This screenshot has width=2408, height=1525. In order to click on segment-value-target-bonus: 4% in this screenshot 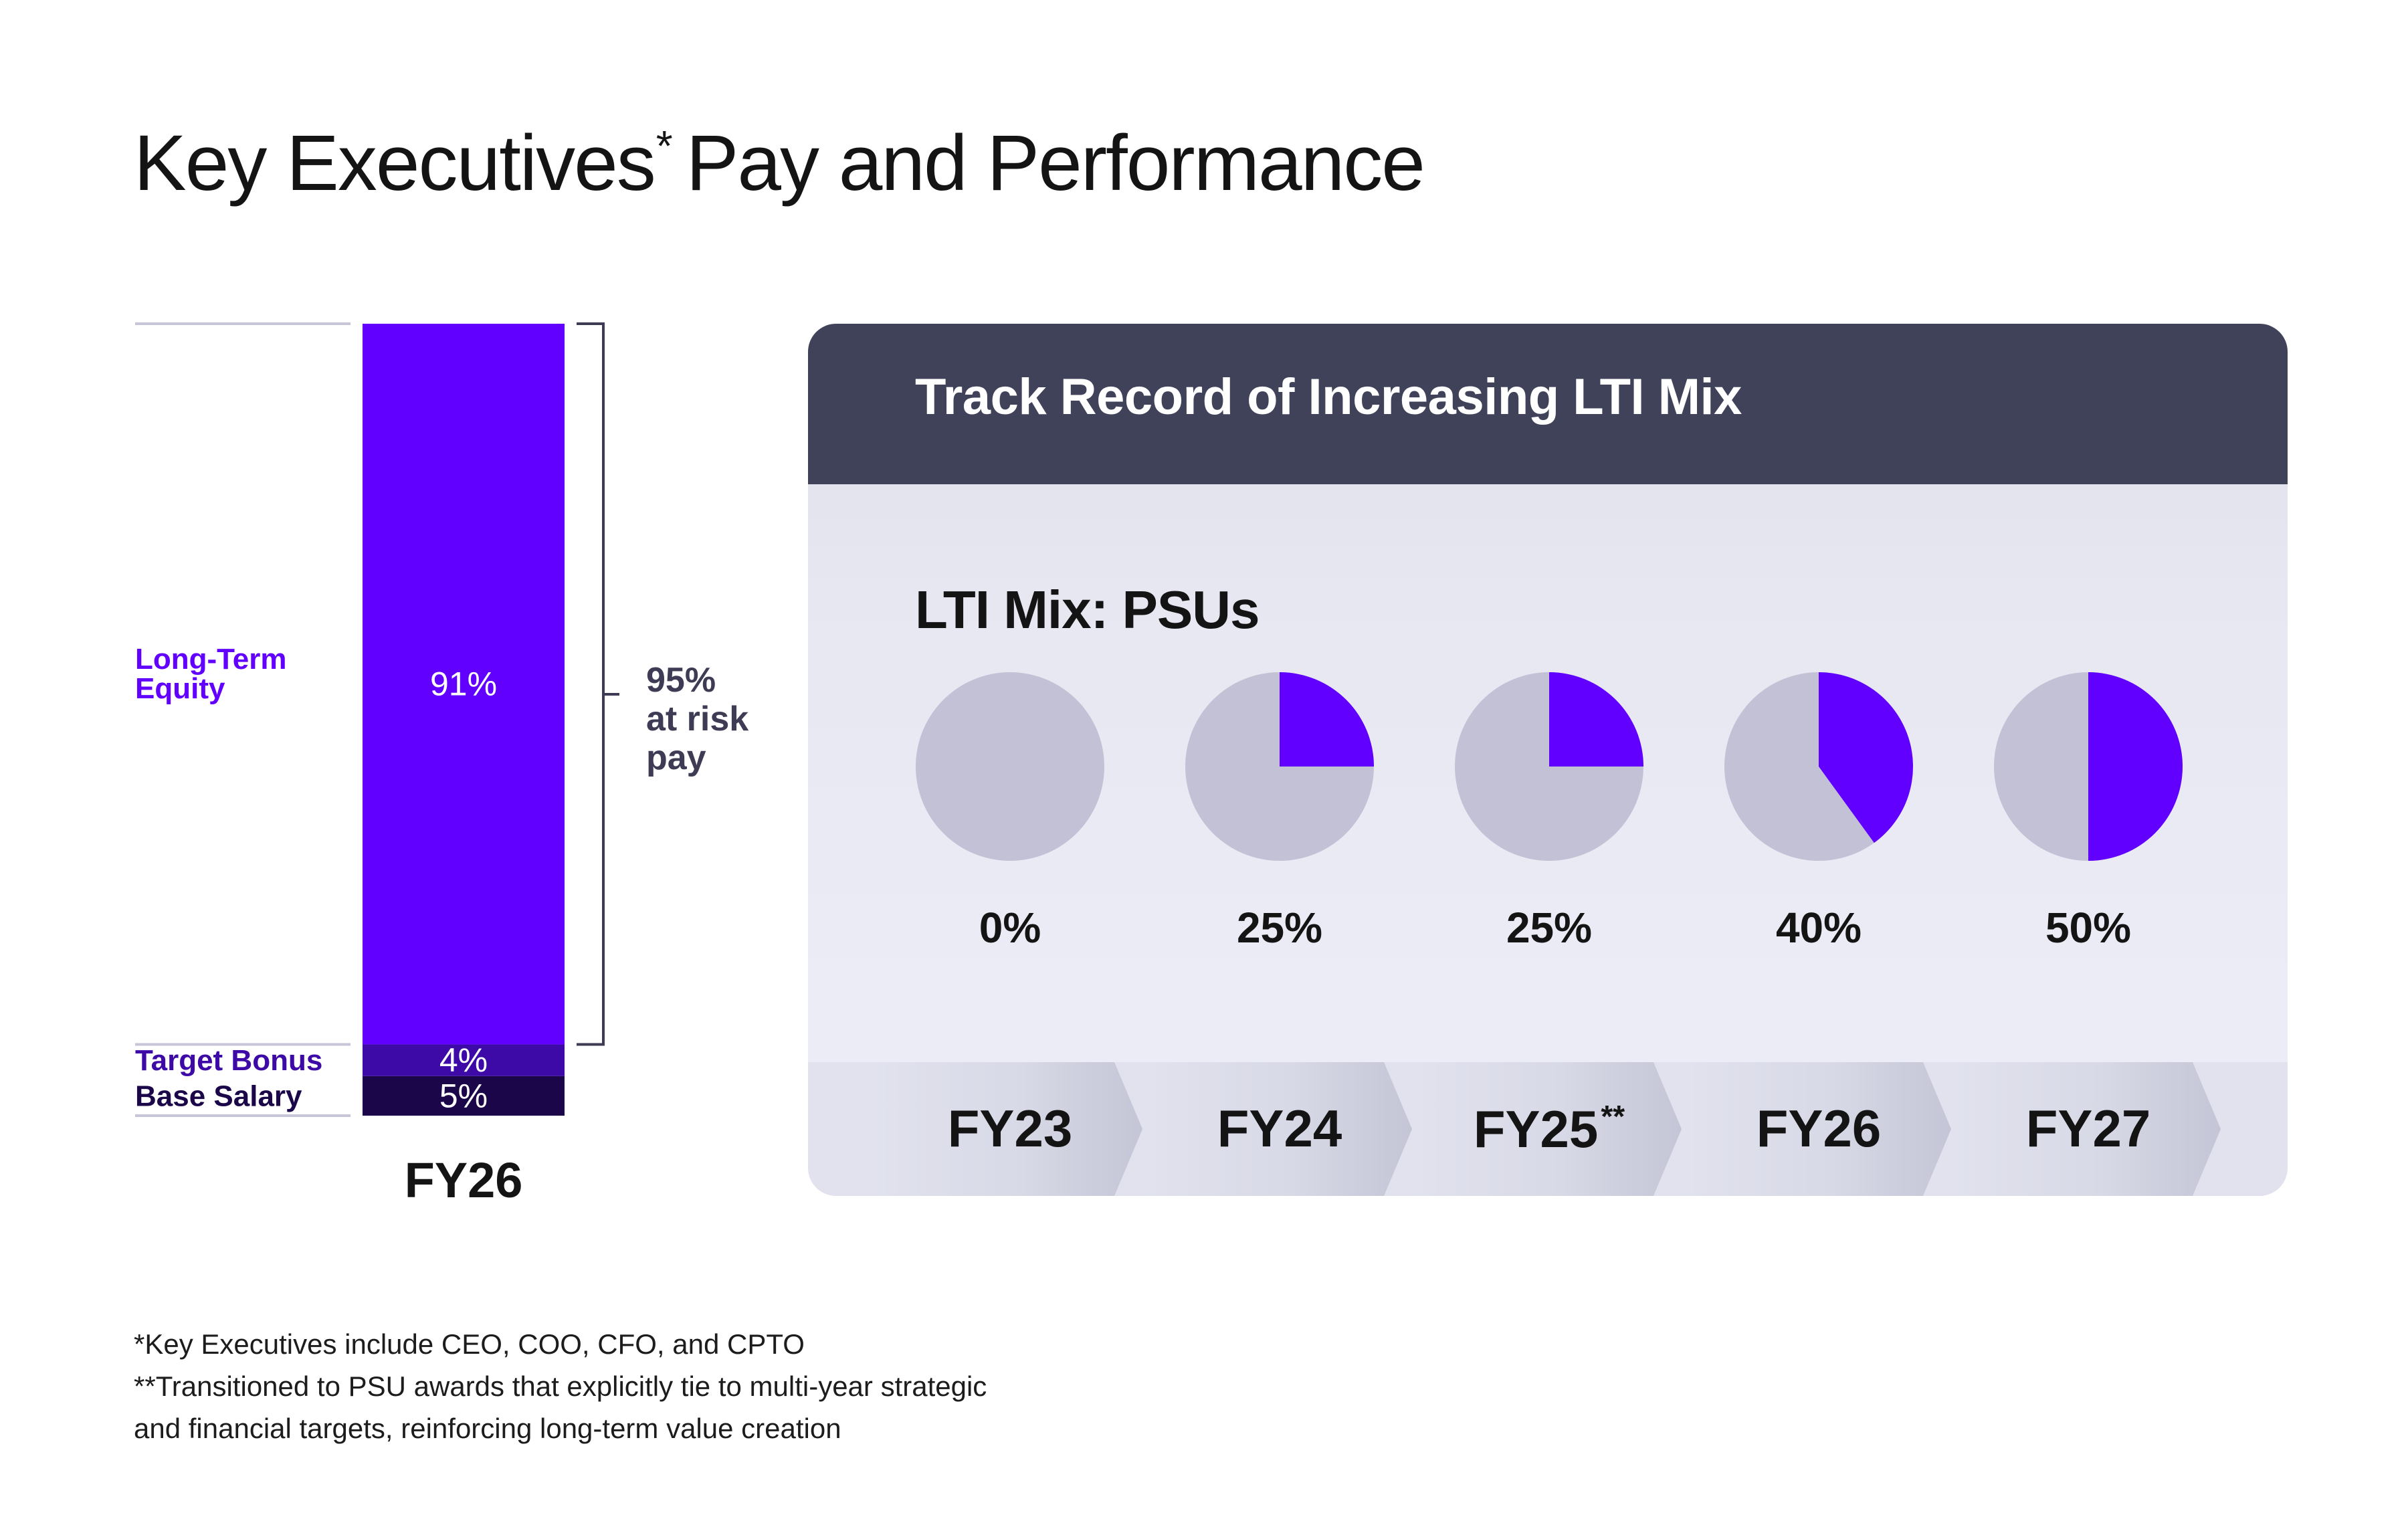, I will do `click(463, 1060)`.